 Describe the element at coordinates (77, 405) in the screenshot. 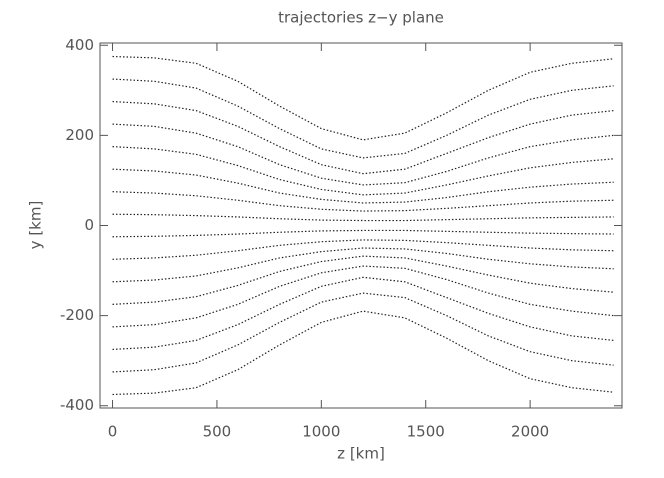

I see `y-tick-label: -400` at that location.